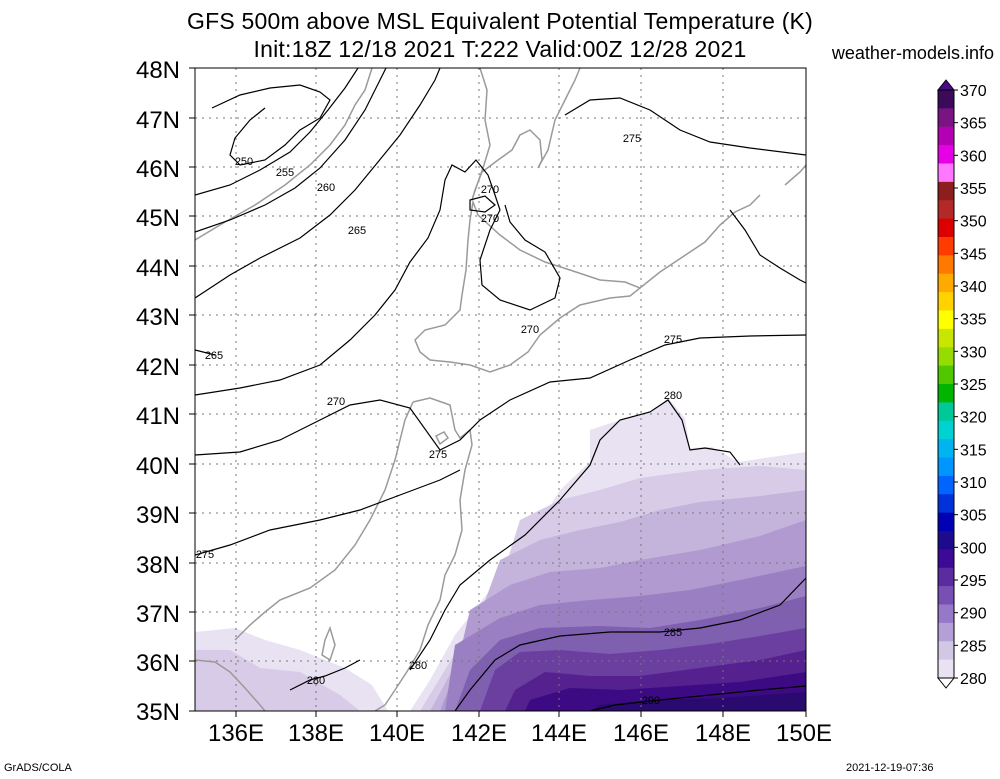  Describe the element at coordinates (685, 126) in the screenshot. I see `contour-275-n` at that location.